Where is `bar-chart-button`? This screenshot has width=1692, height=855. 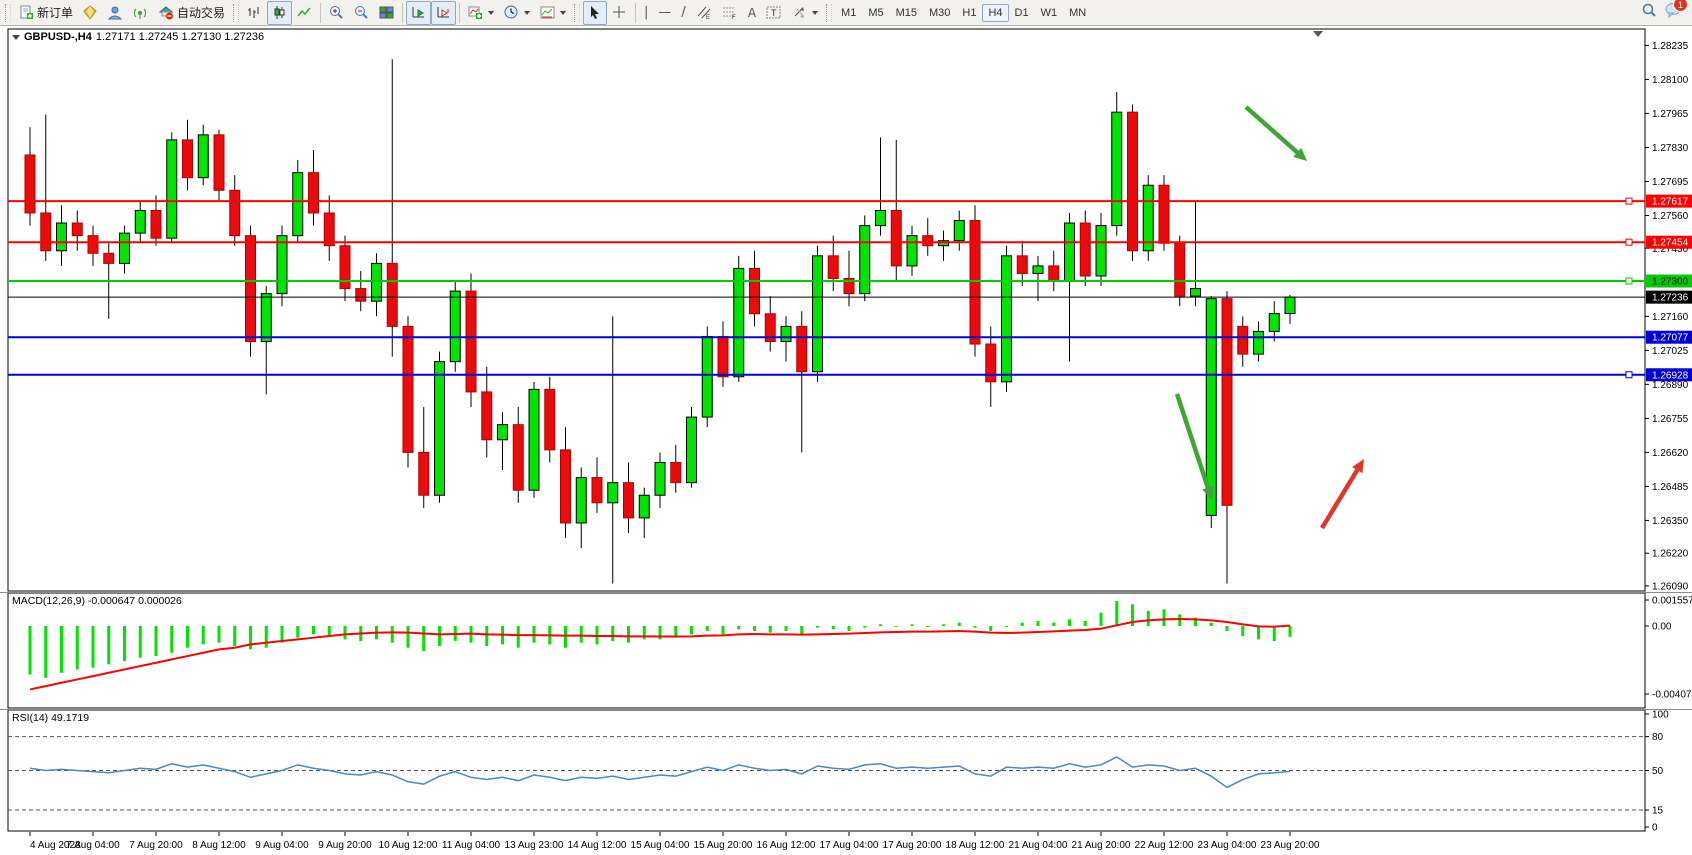
bar-chart-button is located at coordinates (254, 13).